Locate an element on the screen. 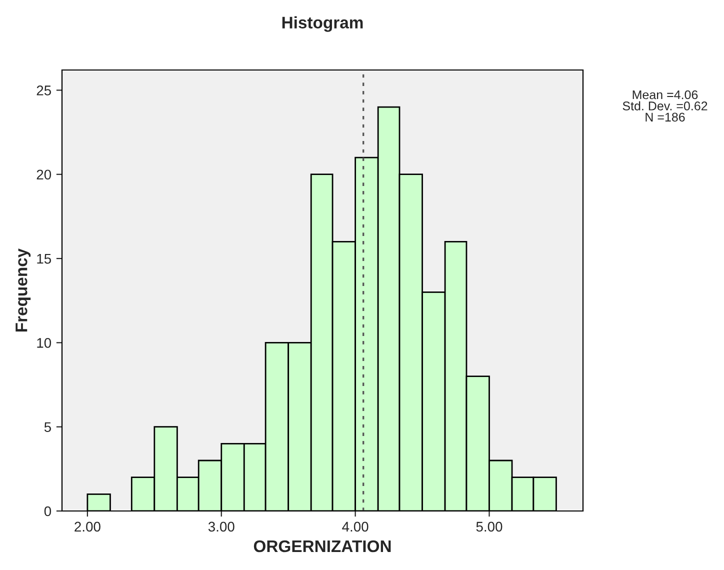 This screenshot has width=724, height=570. x-axis-title: ORGERNIZATION is located at coordinates (322, 546).